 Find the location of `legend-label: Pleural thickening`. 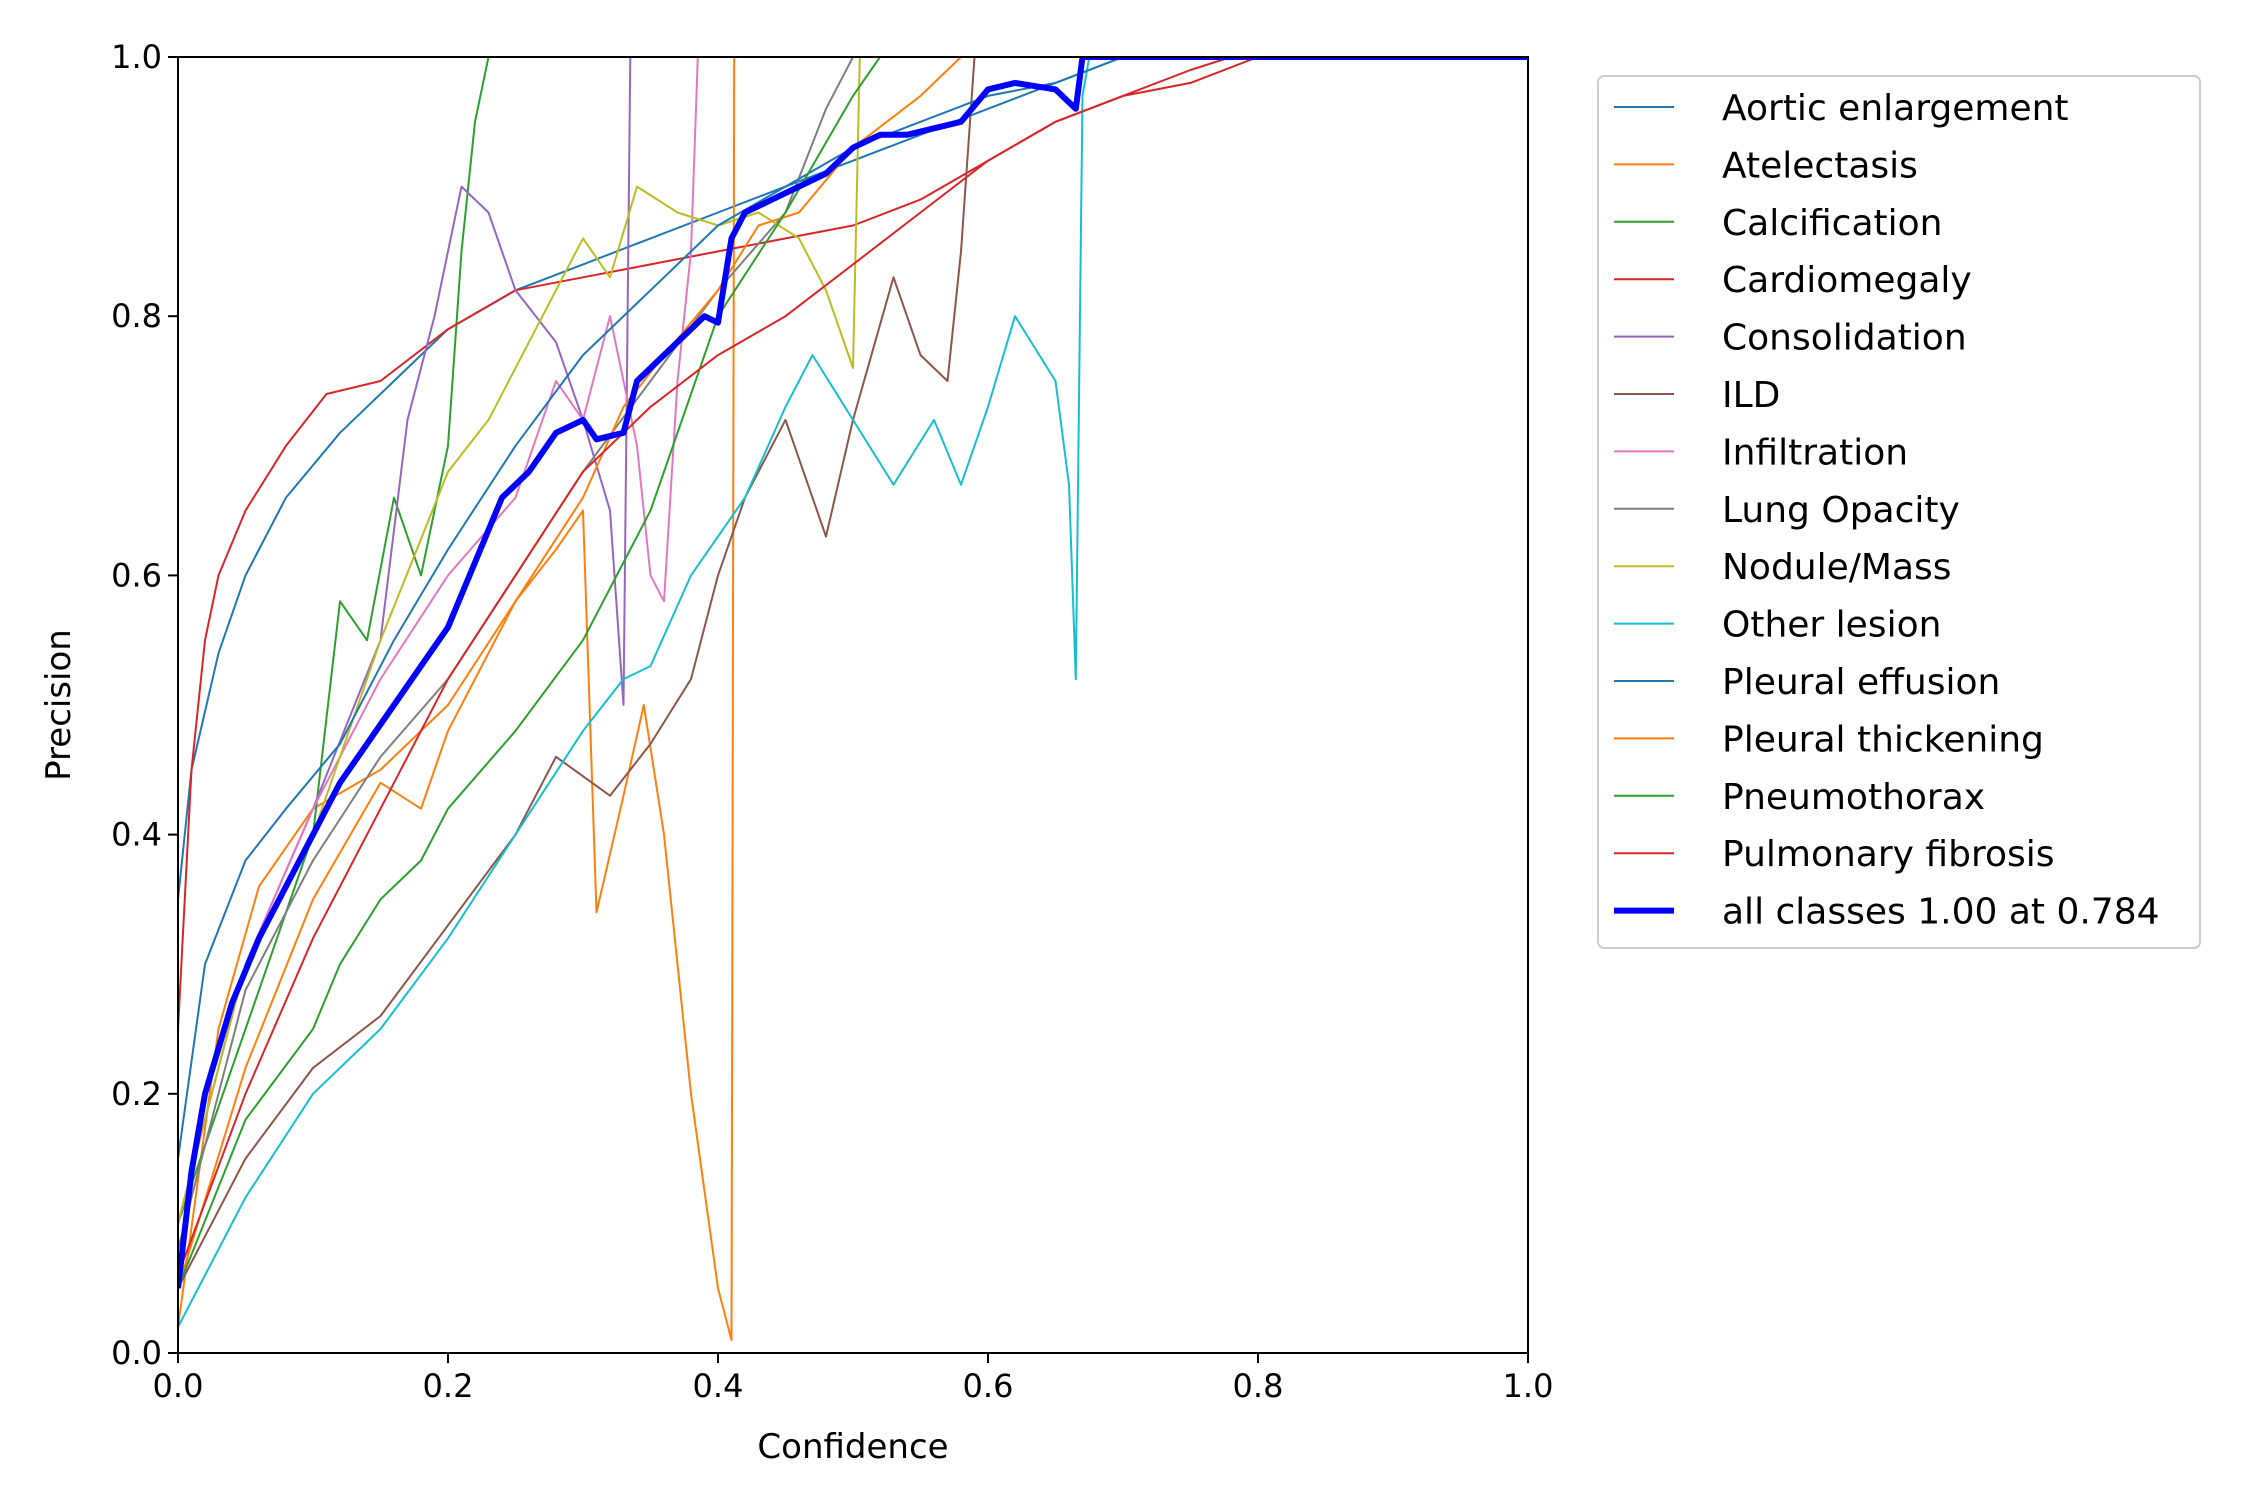

legend-label: Pleural thickening is located at coordinates (1883, 739).